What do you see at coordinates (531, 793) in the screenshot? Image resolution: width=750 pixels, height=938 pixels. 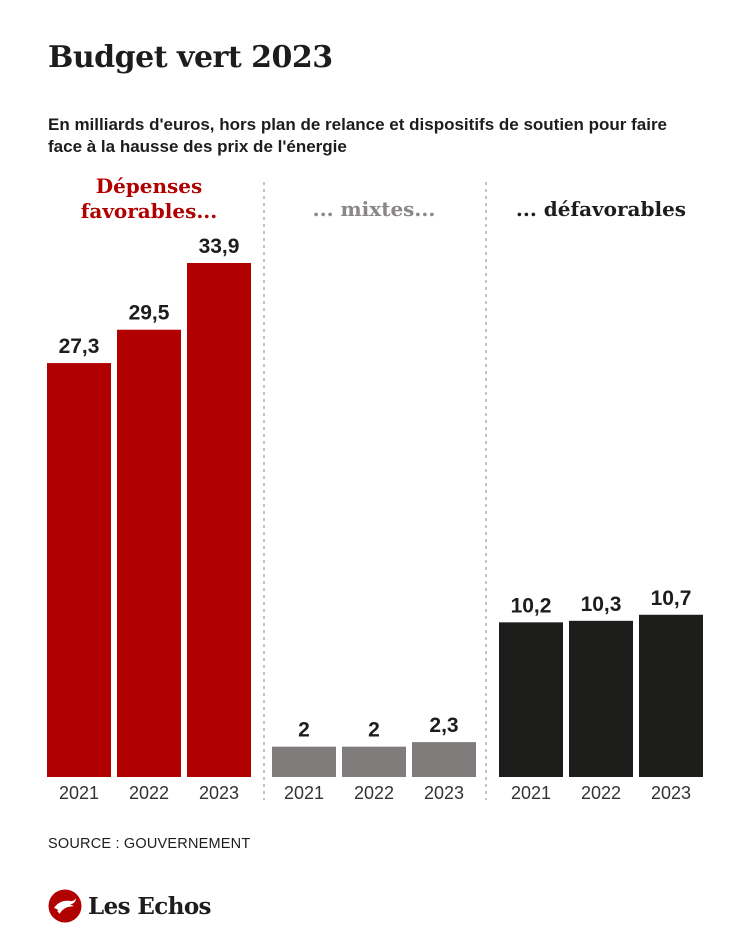 I see `tick-label-defavorables-2021: 2021` at bounding box center [531, 793].